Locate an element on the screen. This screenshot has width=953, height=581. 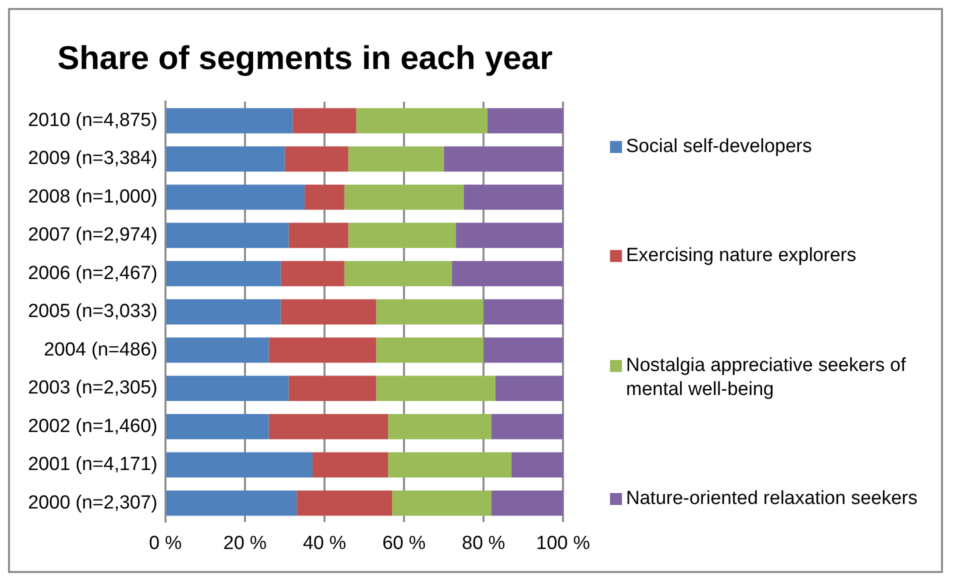
y-tick-label: 2002 (n=1,460) is located at coordinates (93, 426).